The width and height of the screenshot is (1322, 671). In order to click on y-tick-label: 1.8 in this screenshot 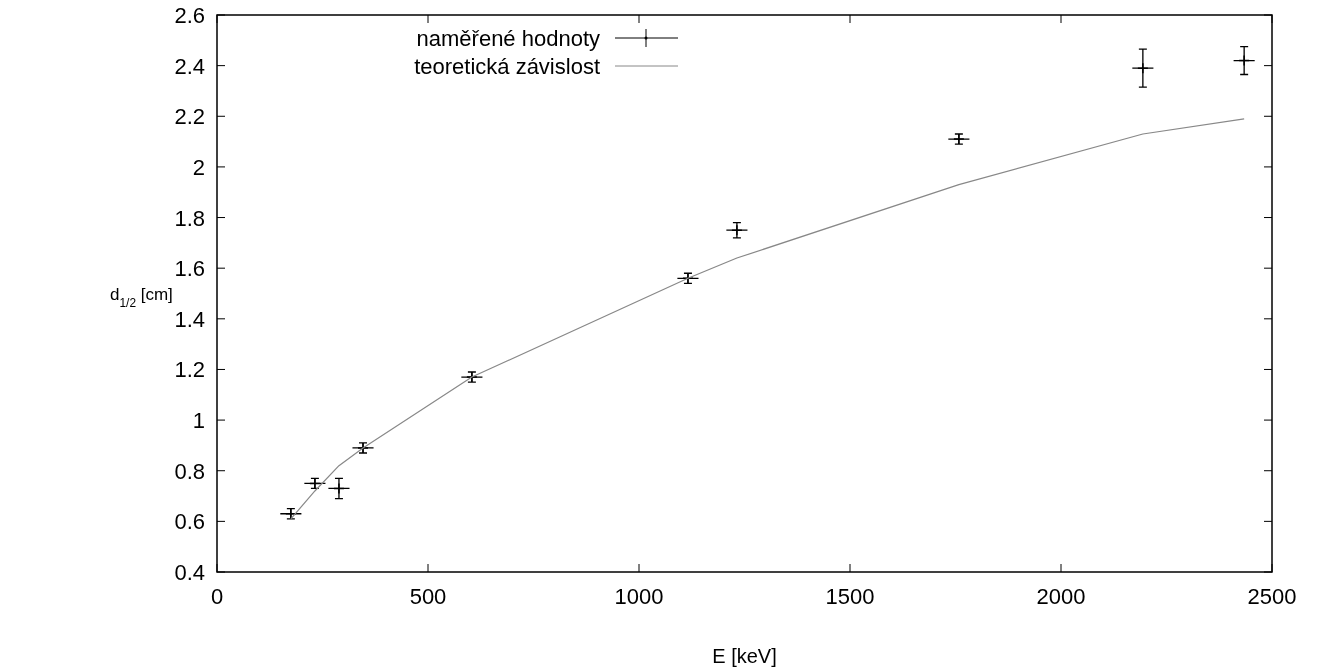, I will do `click(189, 218)`.